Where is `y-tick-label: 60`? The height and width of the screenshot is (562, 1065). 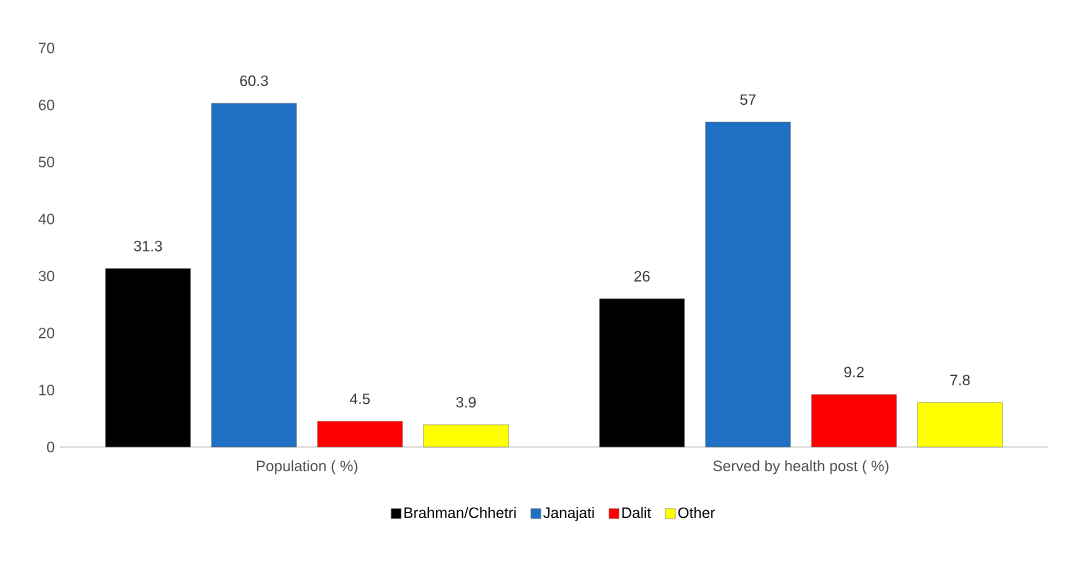 y-tick-label: 60 is located at coordinates (46, 105).